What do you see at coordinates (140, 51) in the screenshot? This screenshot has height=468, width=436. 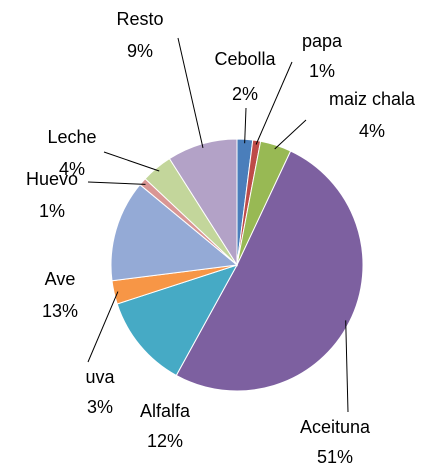 I see `slice-value-label: 9%` at bounding box center [140, 51].